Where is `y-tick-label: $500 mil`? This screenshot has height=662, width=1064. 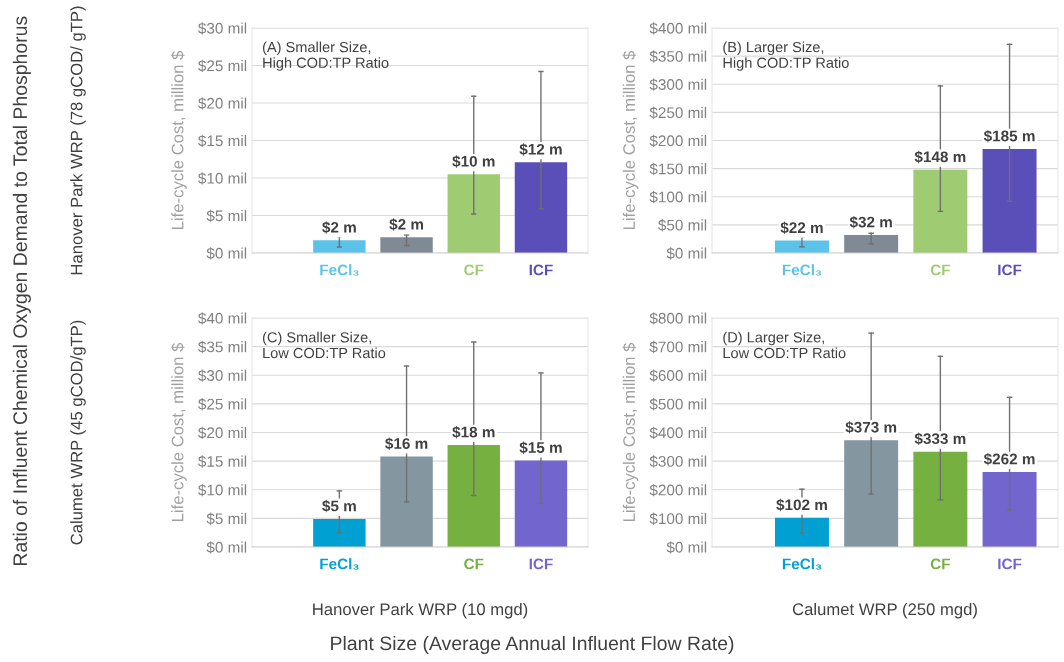 y-tick-label: $500 mil is located at coordinates (678, 404).